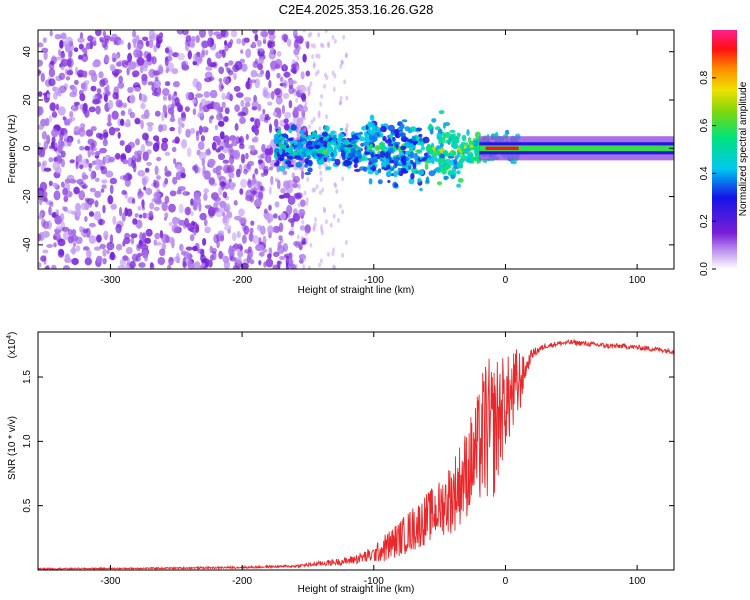 The image size is (750, 600). I want to click on y-tick-label: 20, so click(27, 100).